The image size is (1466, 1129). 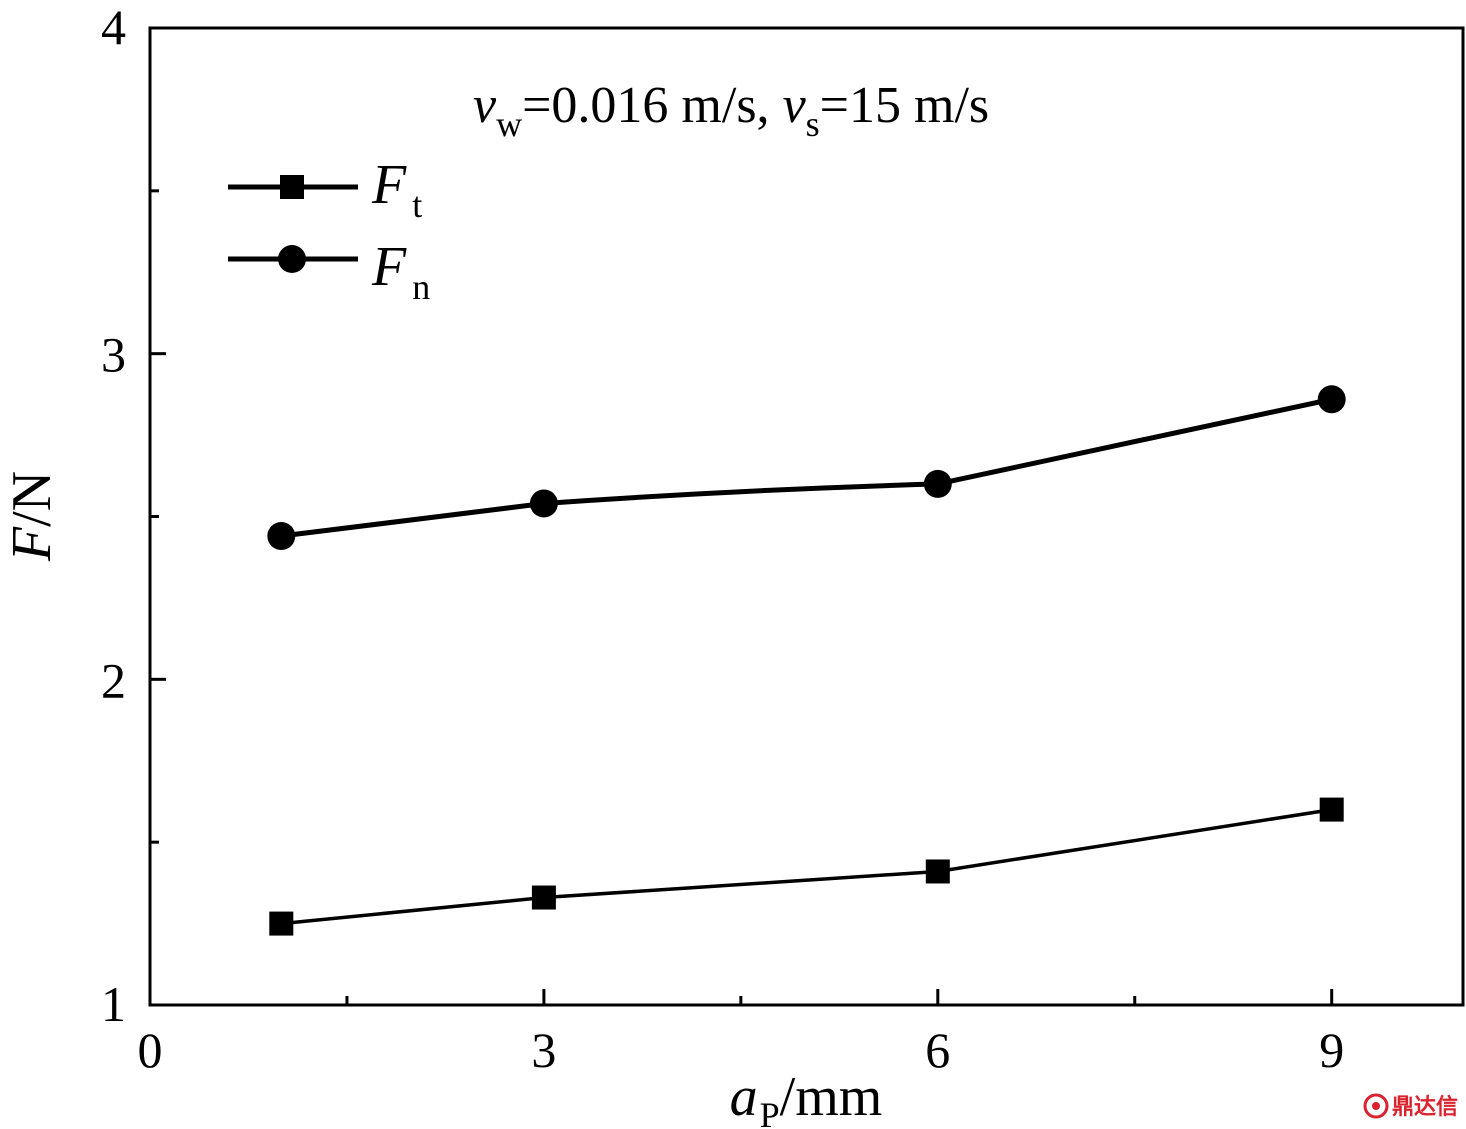 I want to click on watermark-text: 鼎达信, so click(x=1425, y=1107).